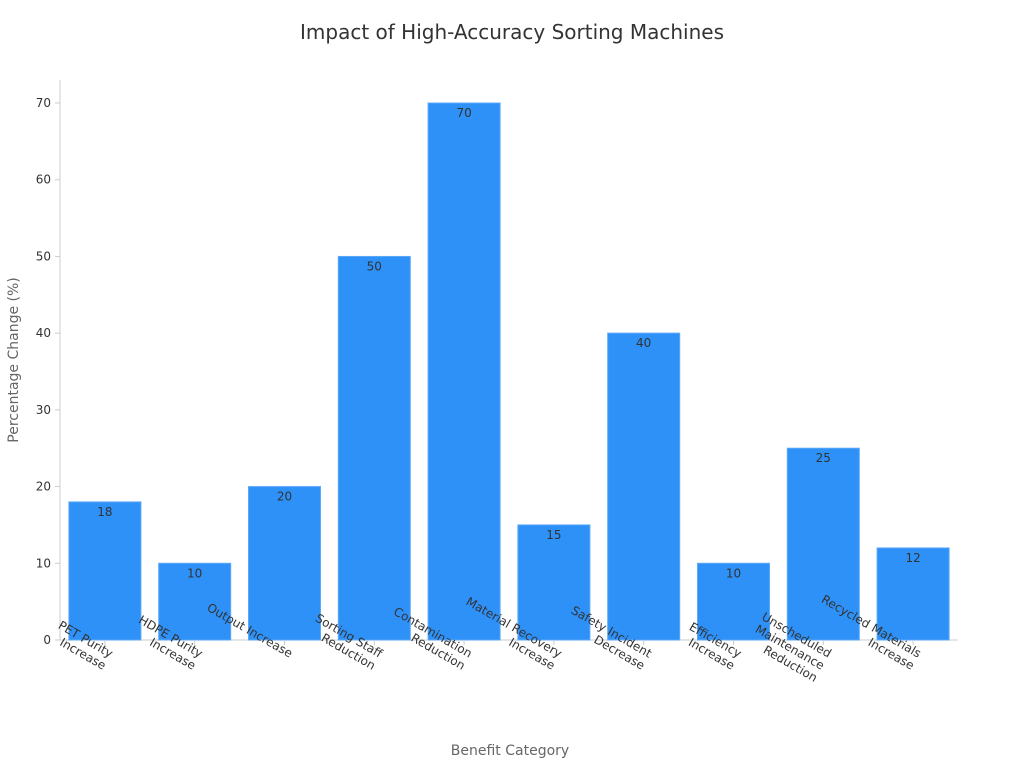  What do you see at coordinates (284, 497) in the screenshot?
I see `data-label: 20` at bounding box center [284, 497].